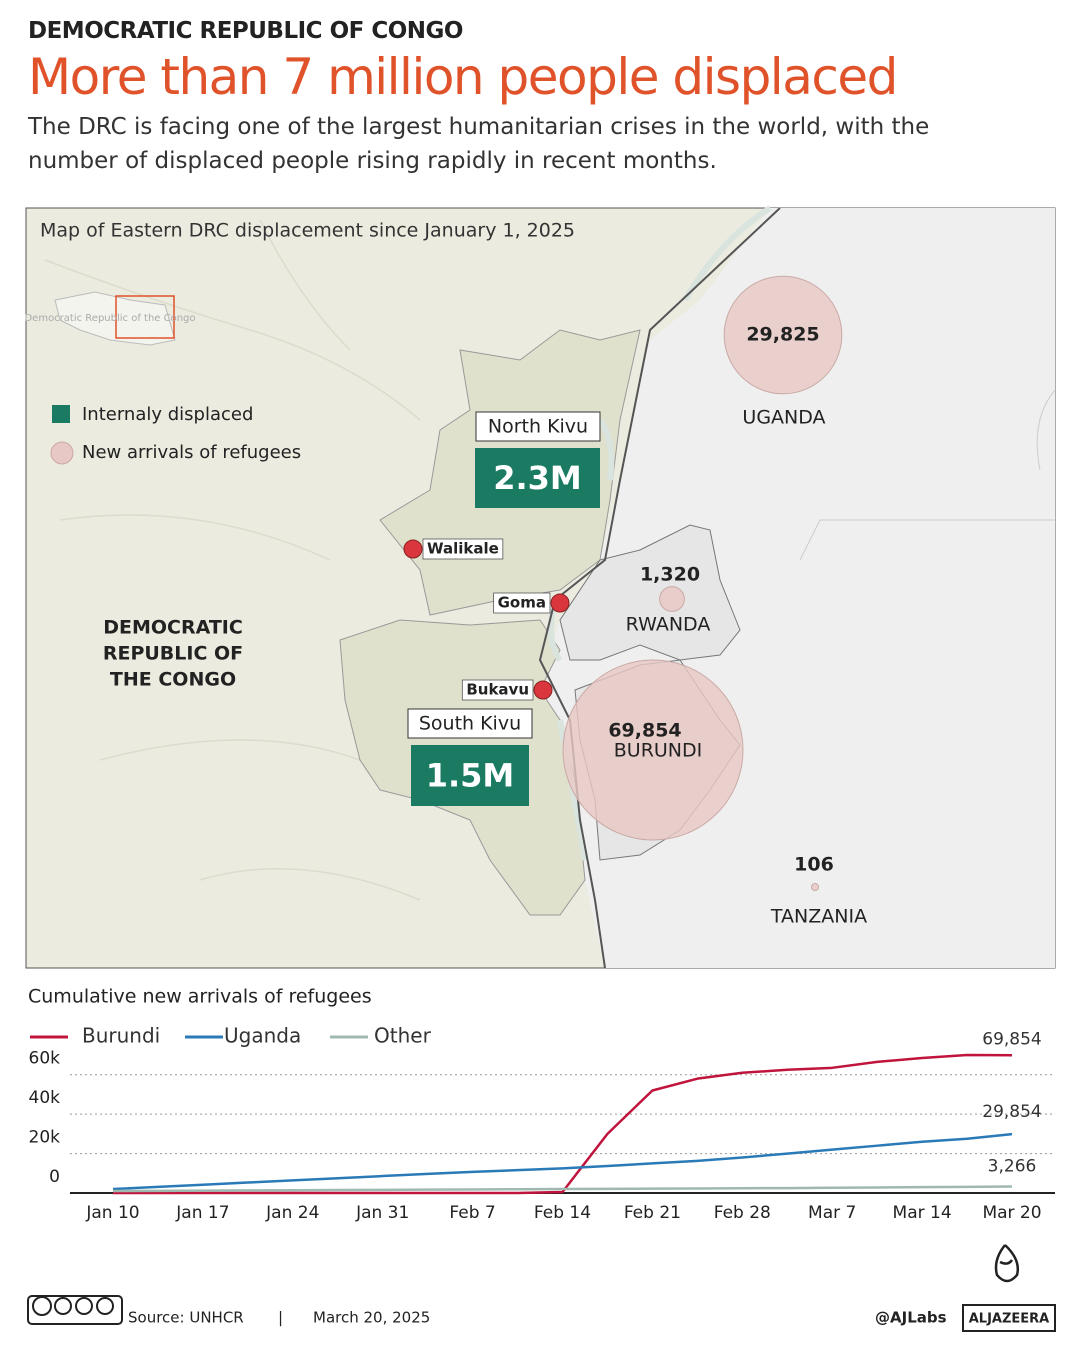 This screenshot has width=1081, height=1350. I want to click on y-tick-label: 40k, so click(45, 1098).